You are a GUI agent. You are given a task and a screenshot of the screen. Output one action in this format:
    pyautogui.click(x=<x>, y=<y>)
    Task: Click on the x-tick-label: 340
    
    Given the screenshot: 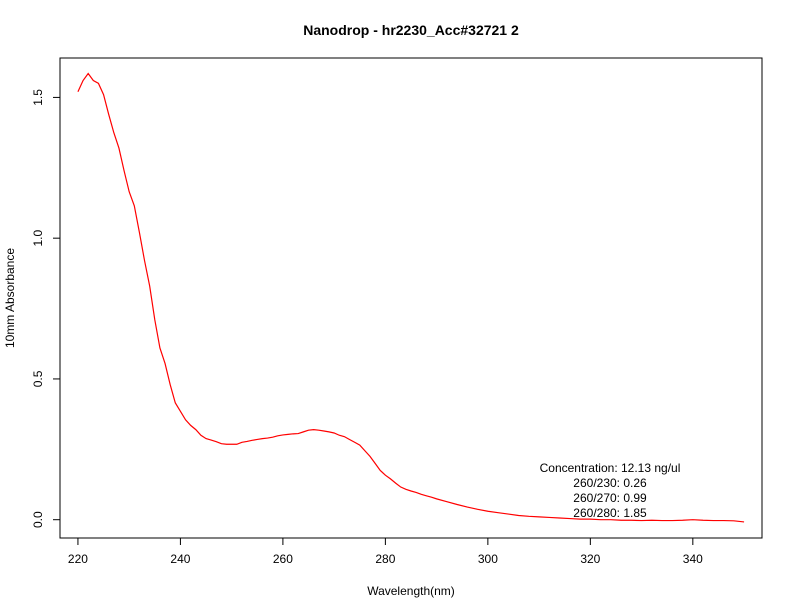 What is the action you would take?
    pyautogui.click(x=693, y=559)
    